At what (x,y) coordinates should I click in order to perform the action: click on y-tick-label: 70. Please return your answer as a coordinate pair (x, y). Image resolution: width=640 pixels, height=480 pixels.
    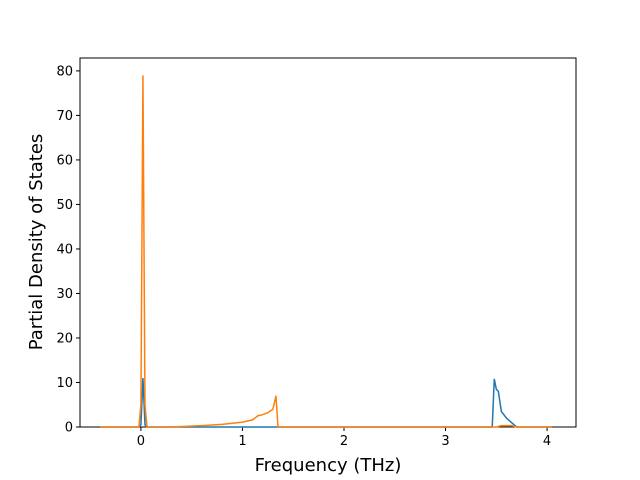
    Looking at the image, I should click on (64, 116).